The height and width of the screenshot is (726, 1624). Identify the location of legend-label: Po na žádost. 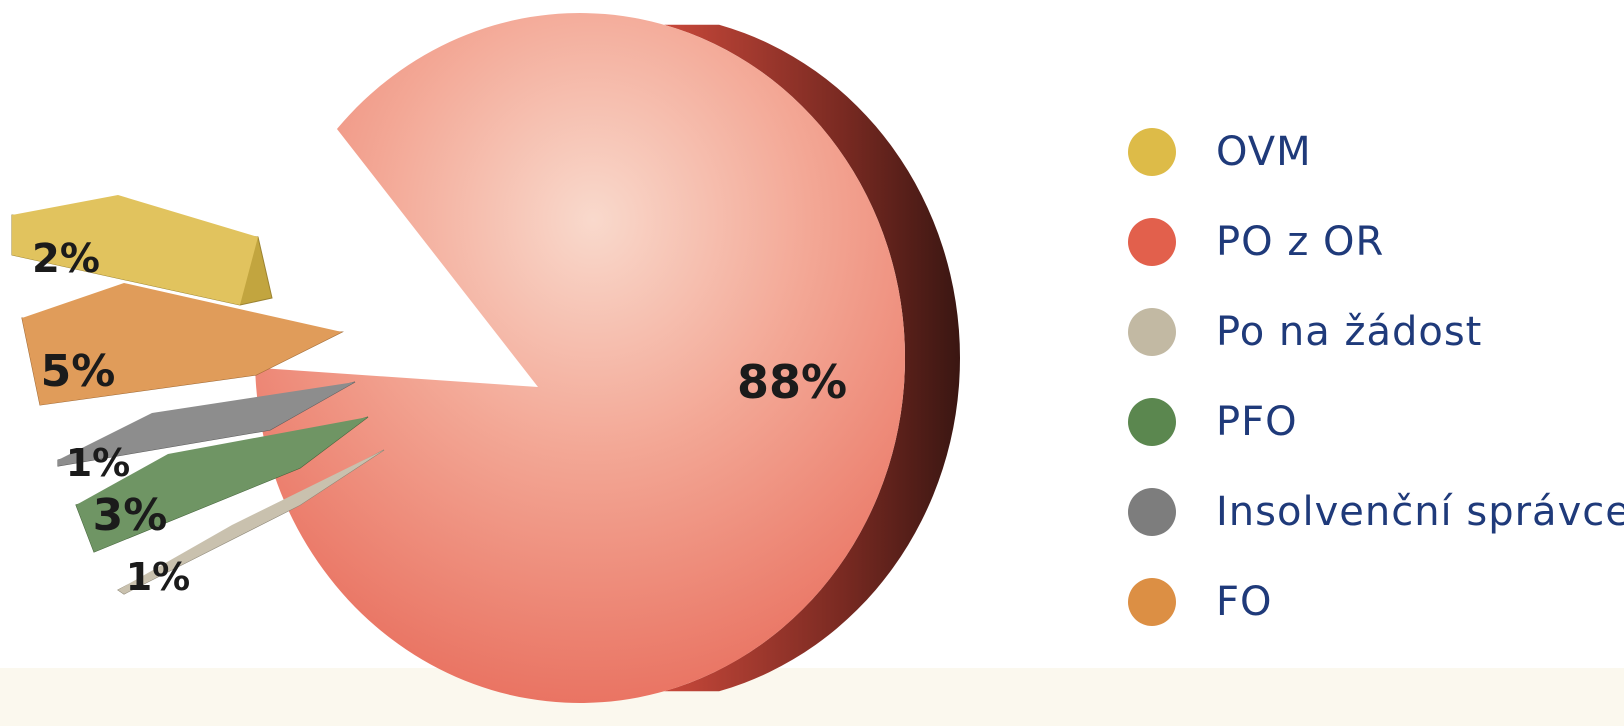
(1349, 332).